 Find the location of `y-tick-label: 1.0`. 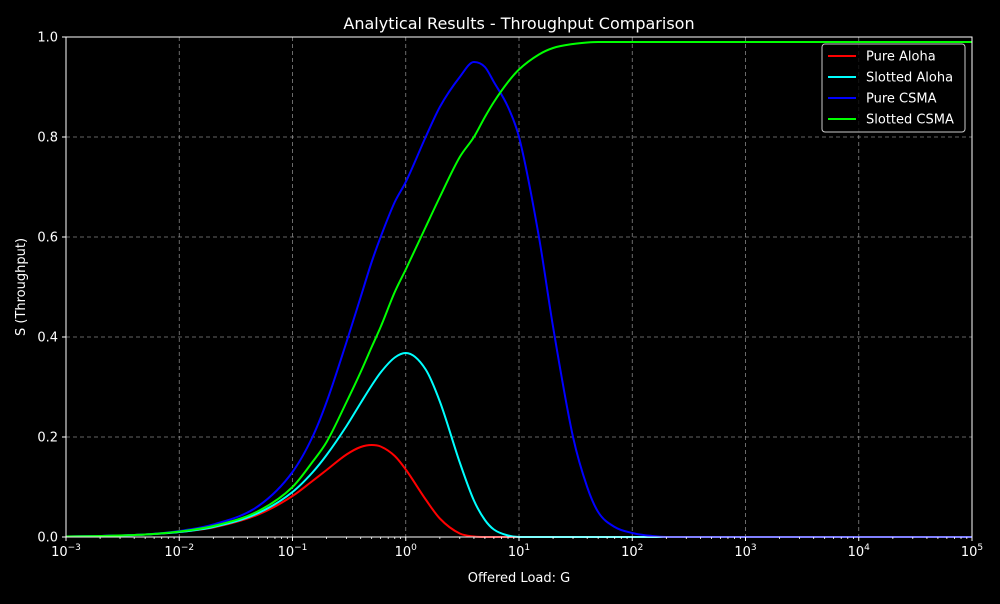

y-tick-label: 1.0 is located at coordinates (47, 38).